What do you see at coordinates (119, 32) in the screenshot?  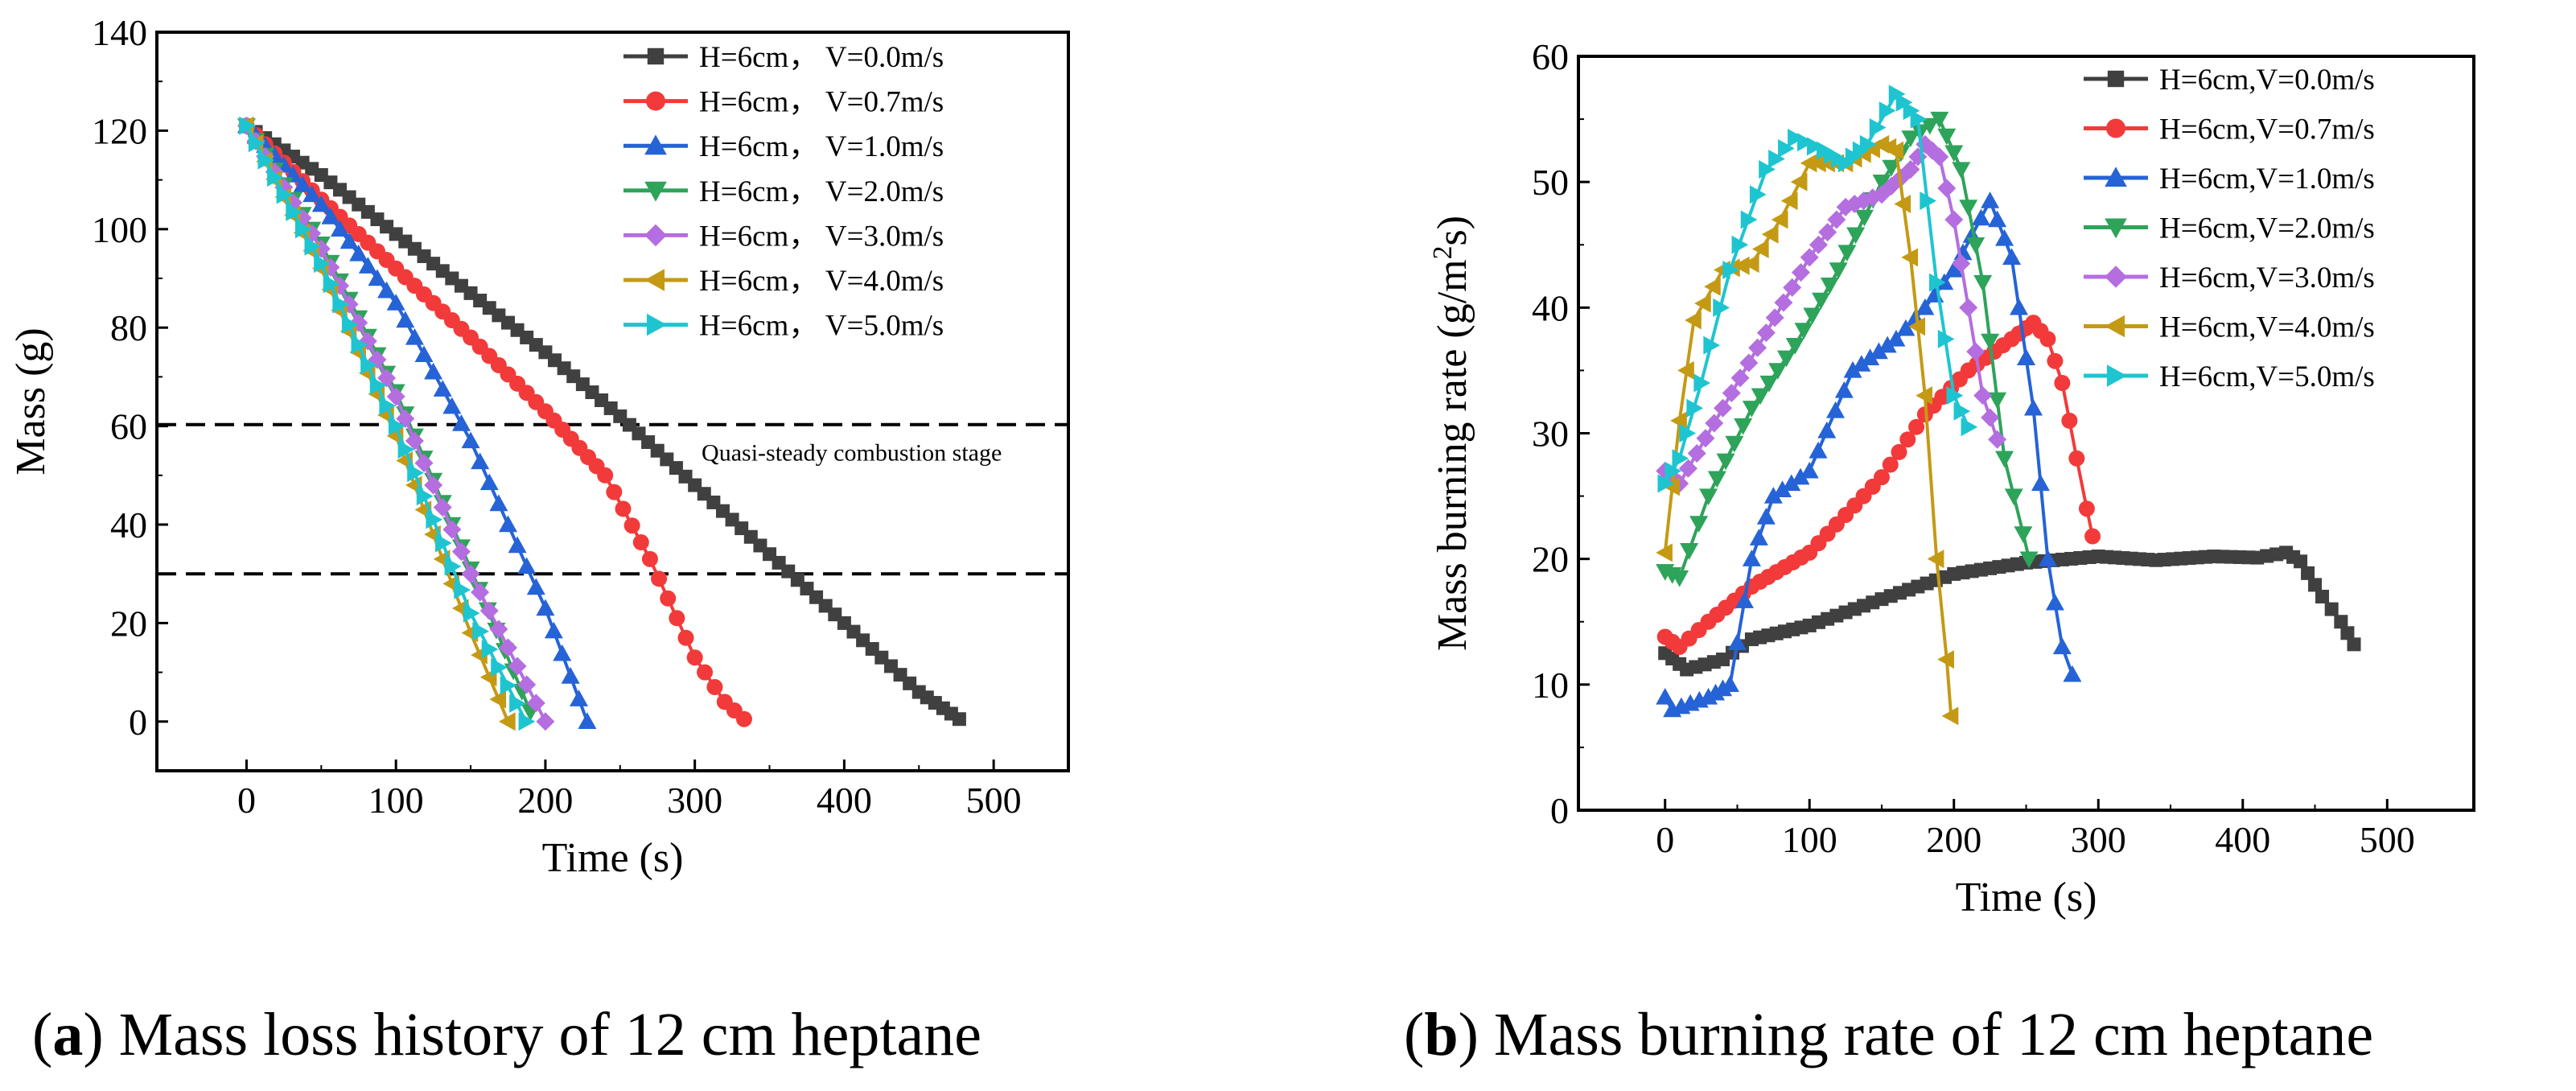 I see `y-tick-label: 140` at bounding box center [119, 32].